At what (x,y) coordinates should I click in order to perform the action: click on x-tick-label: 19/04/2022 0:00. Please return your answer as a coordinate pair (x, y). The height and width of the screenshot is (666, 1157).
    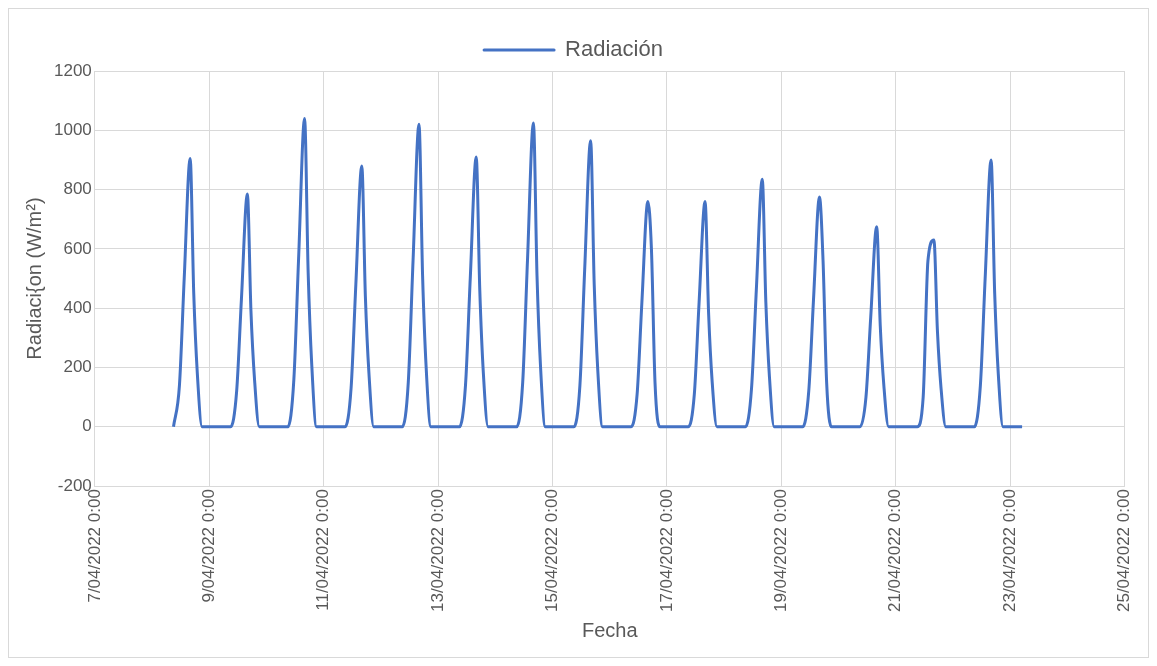
    Looking at the image, I should click on (781, 551).